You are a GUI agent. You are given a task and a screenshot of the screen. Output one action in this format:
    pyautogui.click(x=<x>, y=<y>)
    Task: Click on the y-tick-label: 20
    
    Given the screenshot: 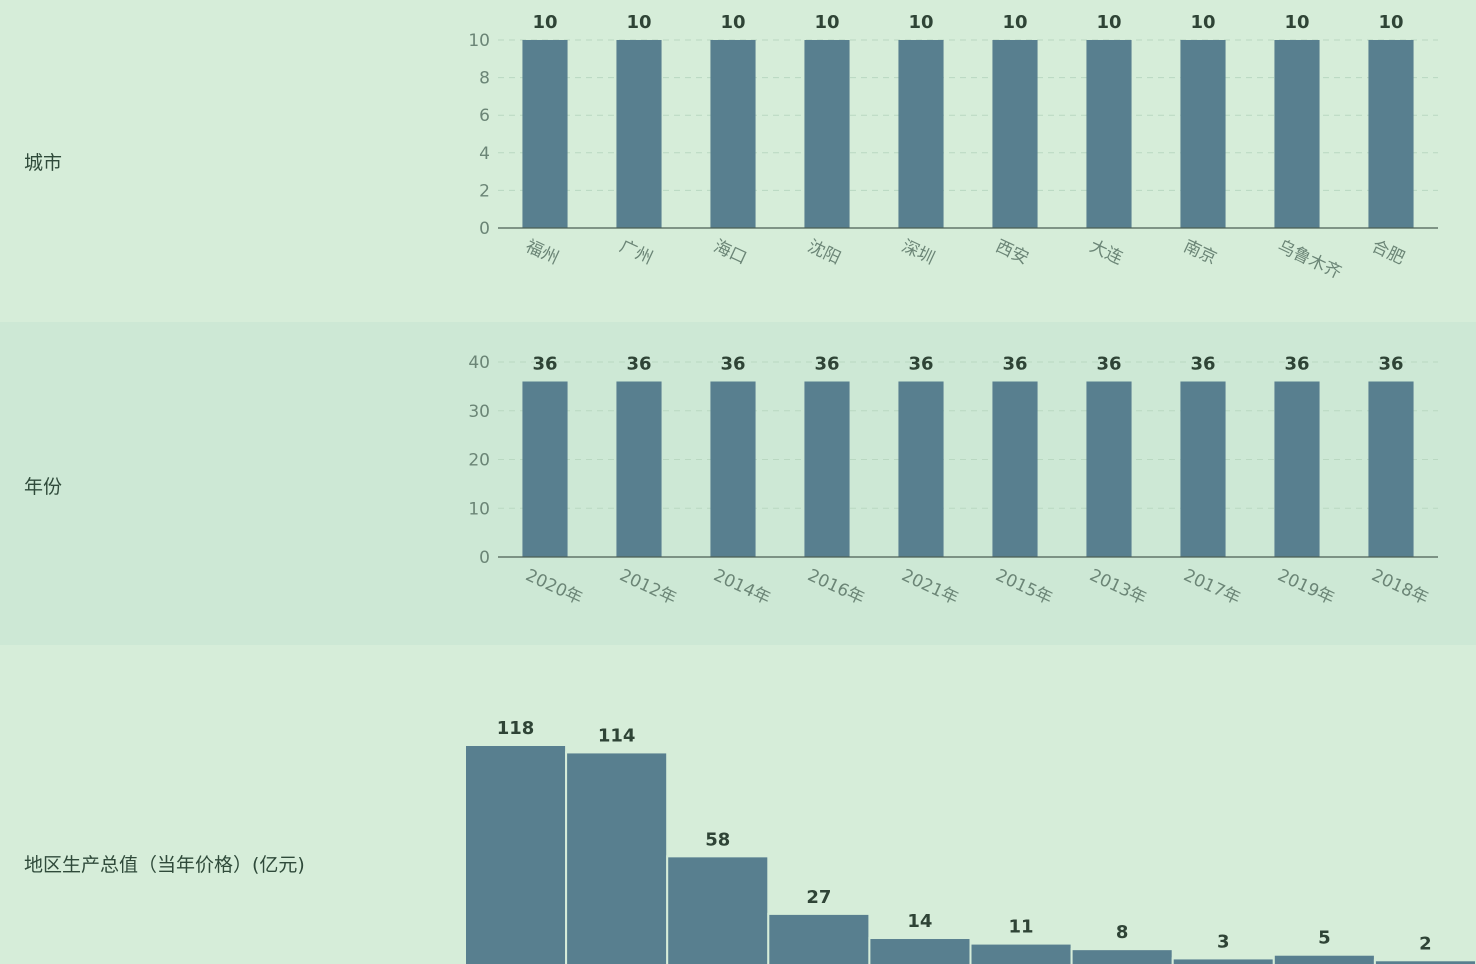 What is the action you would take?
    pyautogui.click(x=479, y=461)
    